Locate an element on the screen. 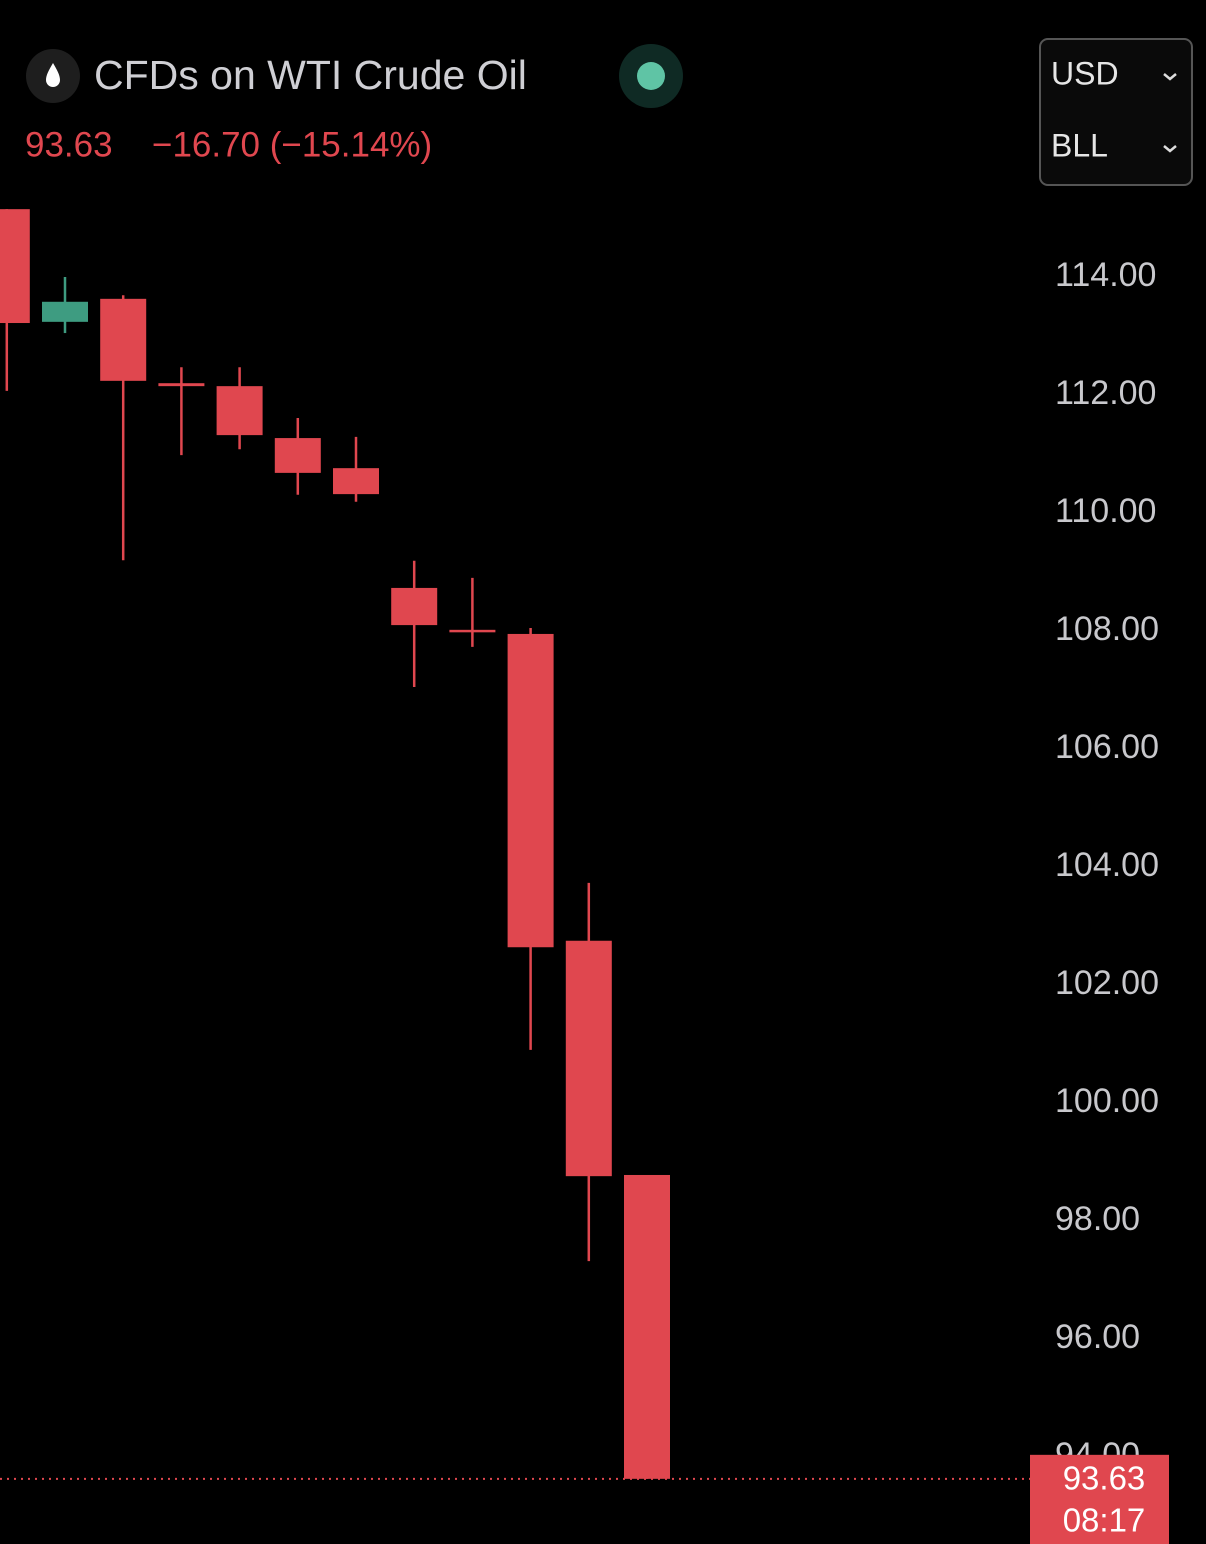 This screenshot has height=1544, width=1206. price-change: −16.70 (−15.14%) is located at coordinates (292, 144).